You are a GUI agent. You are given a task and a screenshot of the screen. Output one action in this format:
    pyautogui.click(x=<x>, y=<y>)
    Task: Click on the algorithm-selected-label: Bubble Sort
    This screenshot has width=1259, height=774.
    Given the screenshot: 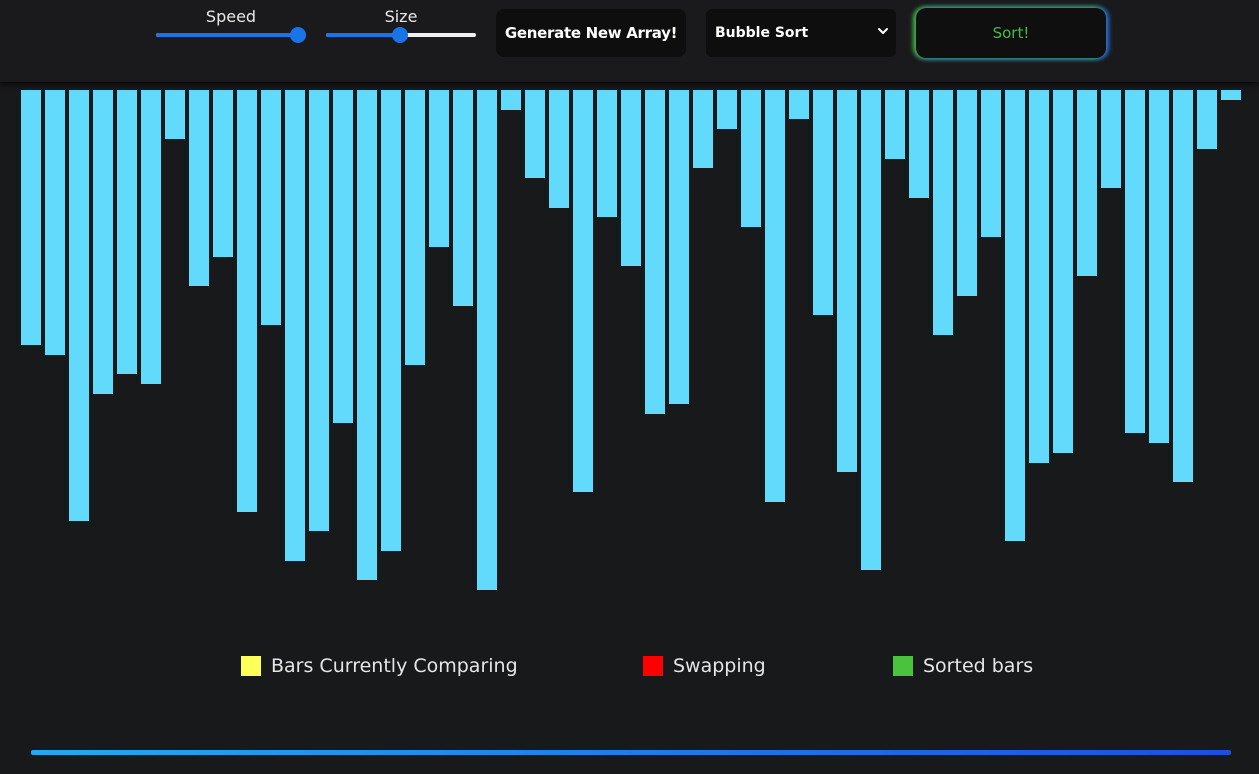 What is the action you would take?
    pyautogui.click(x=762, y=33)
    